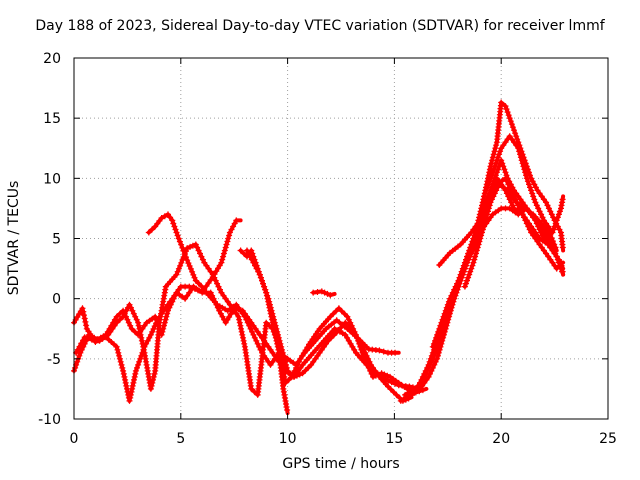 This screenshot has width=640, height=480. Describe the element at coordinates (180, 439) in the screenshot. I see `x-tick-label: 5` at that location.